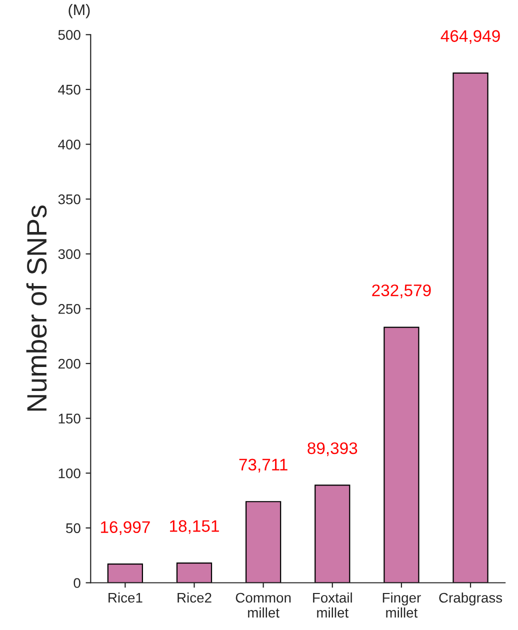 The image size is (518, 630). I want to click on text: (M), so click(79, 11).